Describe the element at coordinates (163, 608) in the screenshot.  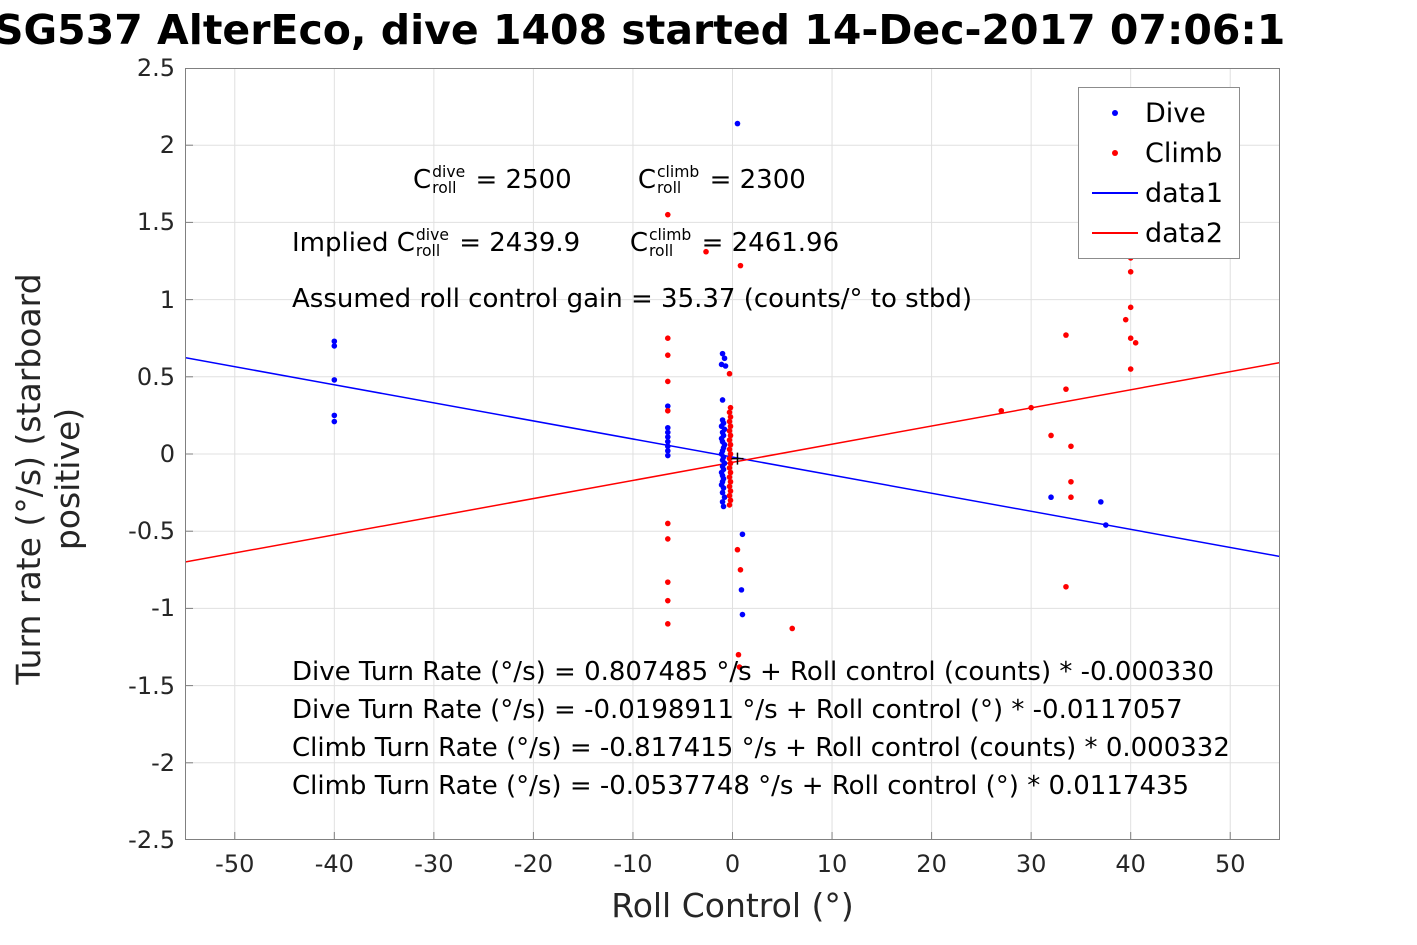
I see `y-tick-label: -1` at that location.